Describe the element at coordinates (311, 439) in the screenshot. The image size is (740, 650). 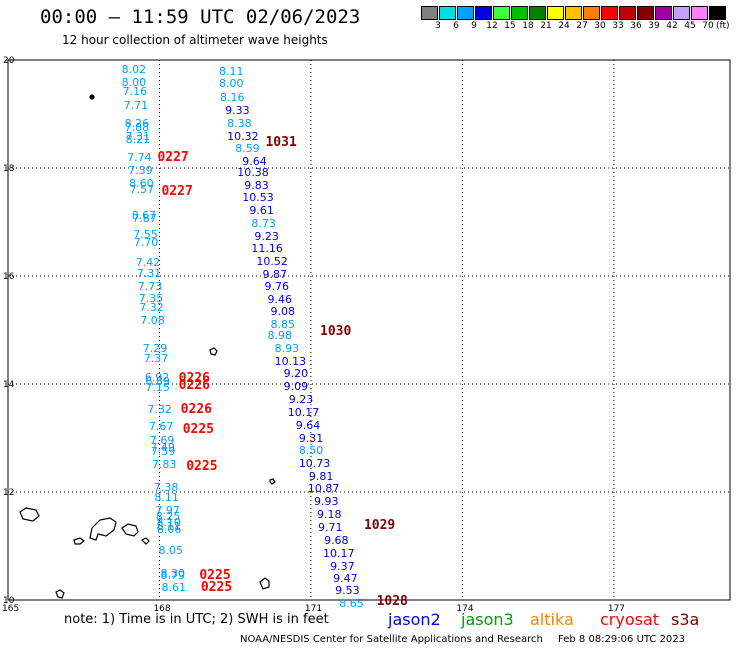
I see `wave-height-label: 9.31` at that location.